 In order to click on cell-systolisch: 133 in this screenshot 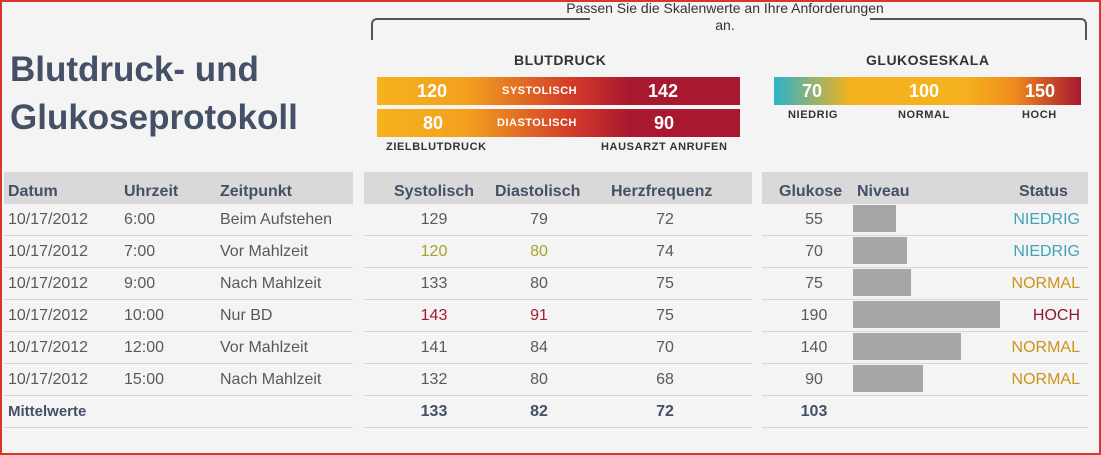, I will do `click(434, 283)`.